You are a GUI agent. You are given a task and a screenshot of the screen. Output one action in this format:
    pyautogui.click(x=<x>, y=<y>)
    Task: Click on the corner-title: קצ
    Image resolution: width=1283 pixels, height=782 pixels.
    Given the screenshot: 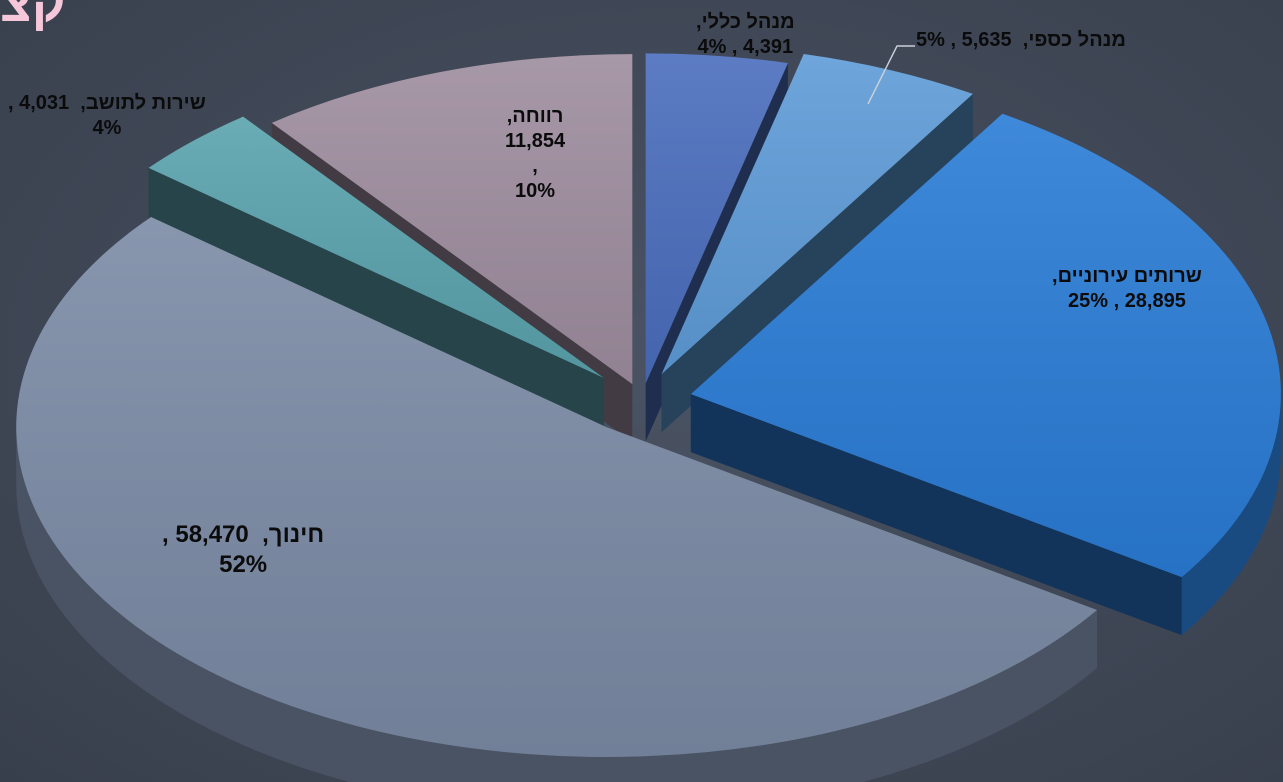 What is the action you would take?
    pyautogui.click(x=33, y=16)
    